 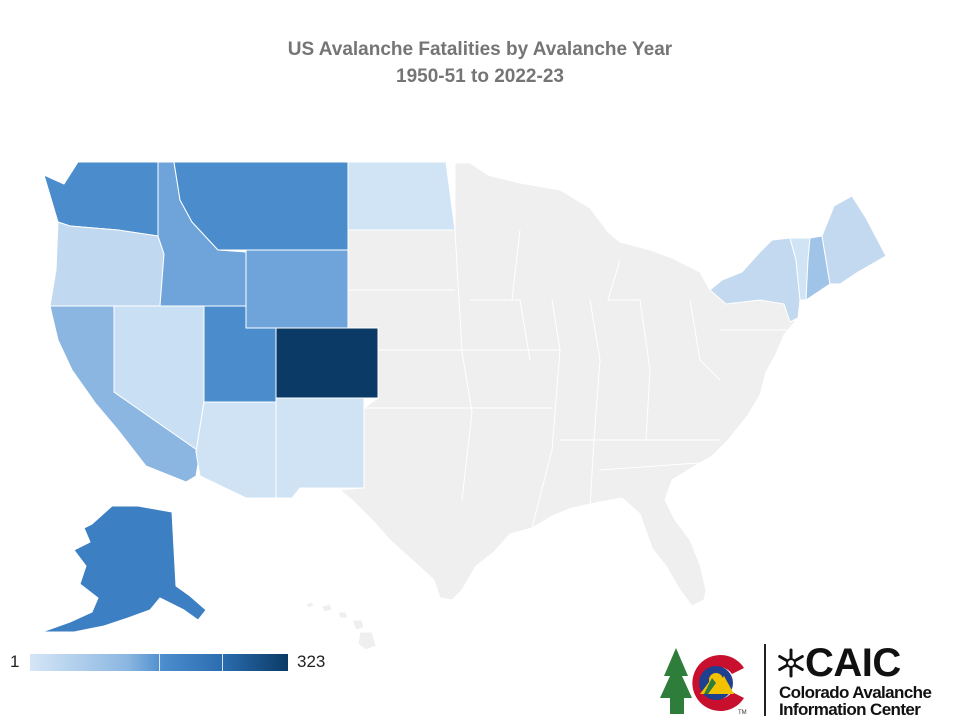 I want to click on logo-name-line-2: Information Center, so click(x=850, y=709).